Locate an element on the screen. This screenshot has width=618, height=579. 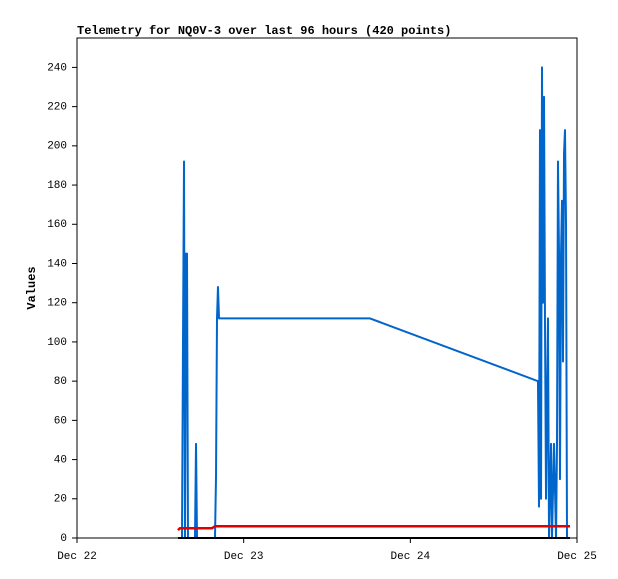
y-tick-label: 160 is located at coordinates (57, 225).